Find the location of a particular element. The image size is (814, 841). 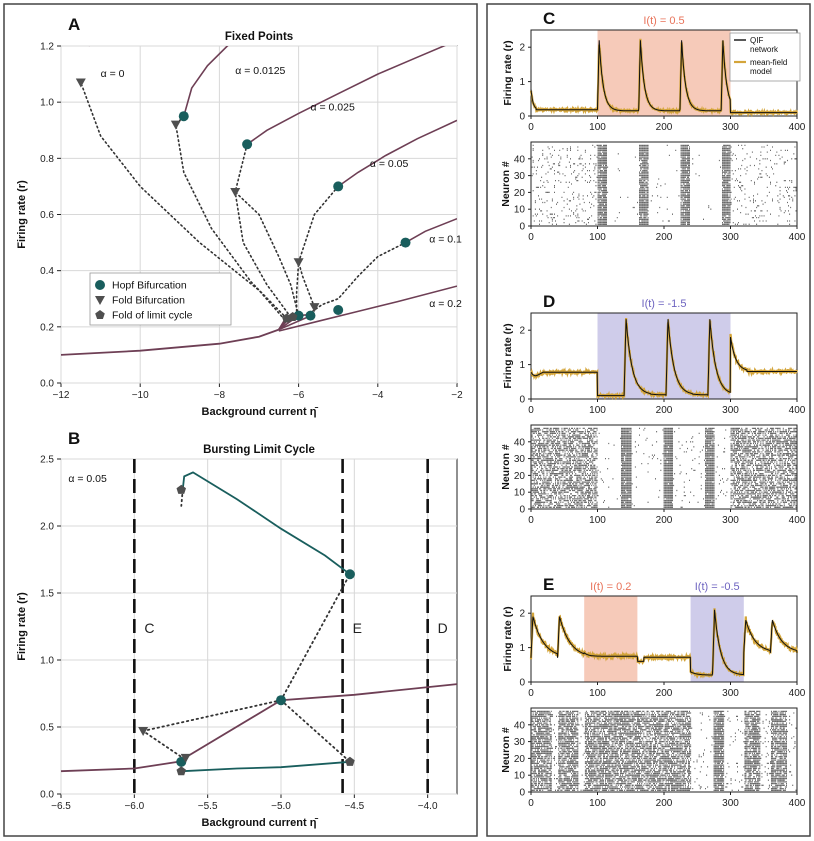

legend-fold-lc-marker is located at coordinates (100, 314).